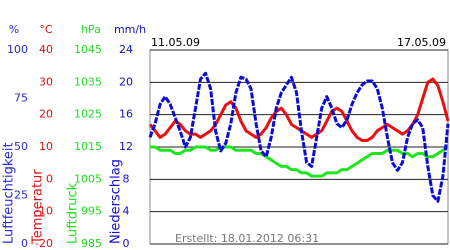 The width and height of the screenshot is (450, 250). What do you see at coordinates (88, 49) in the screenshot?
I see `y-tick-label: 1045` at bounding box center [88, 49].